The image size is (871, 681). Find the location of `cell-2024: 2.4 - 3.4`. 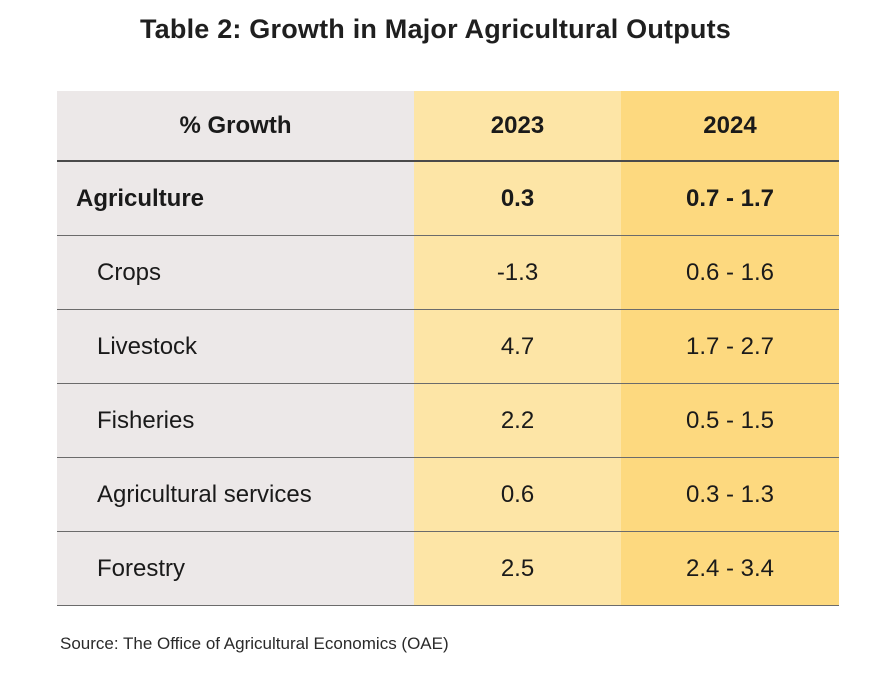

cell-2024: 2.4 - 3.4 is located at coordinates (730, 568).